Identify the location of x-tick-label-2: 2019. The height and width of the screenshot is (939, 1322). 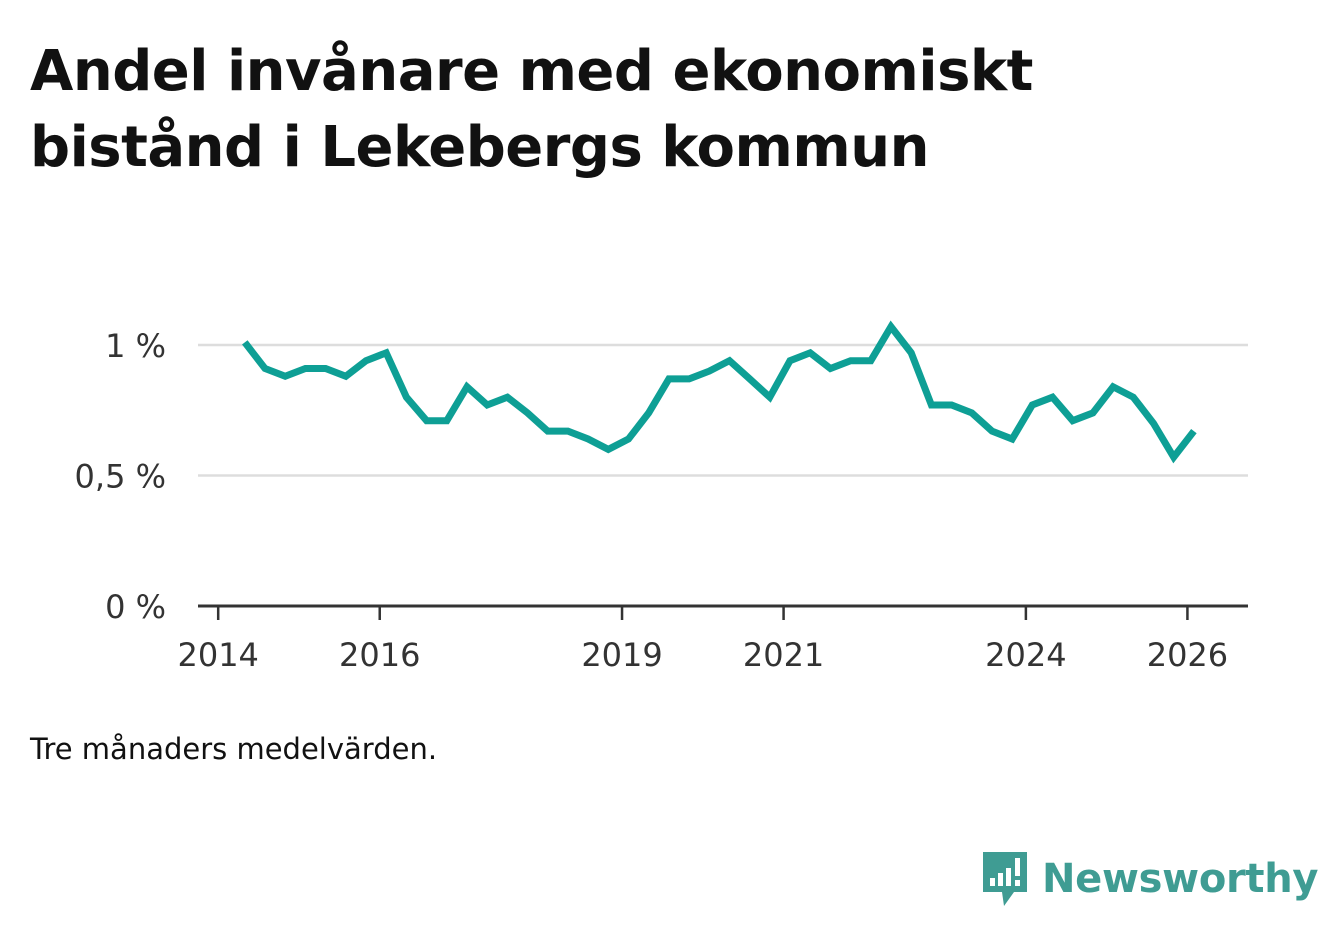
(621, 655).